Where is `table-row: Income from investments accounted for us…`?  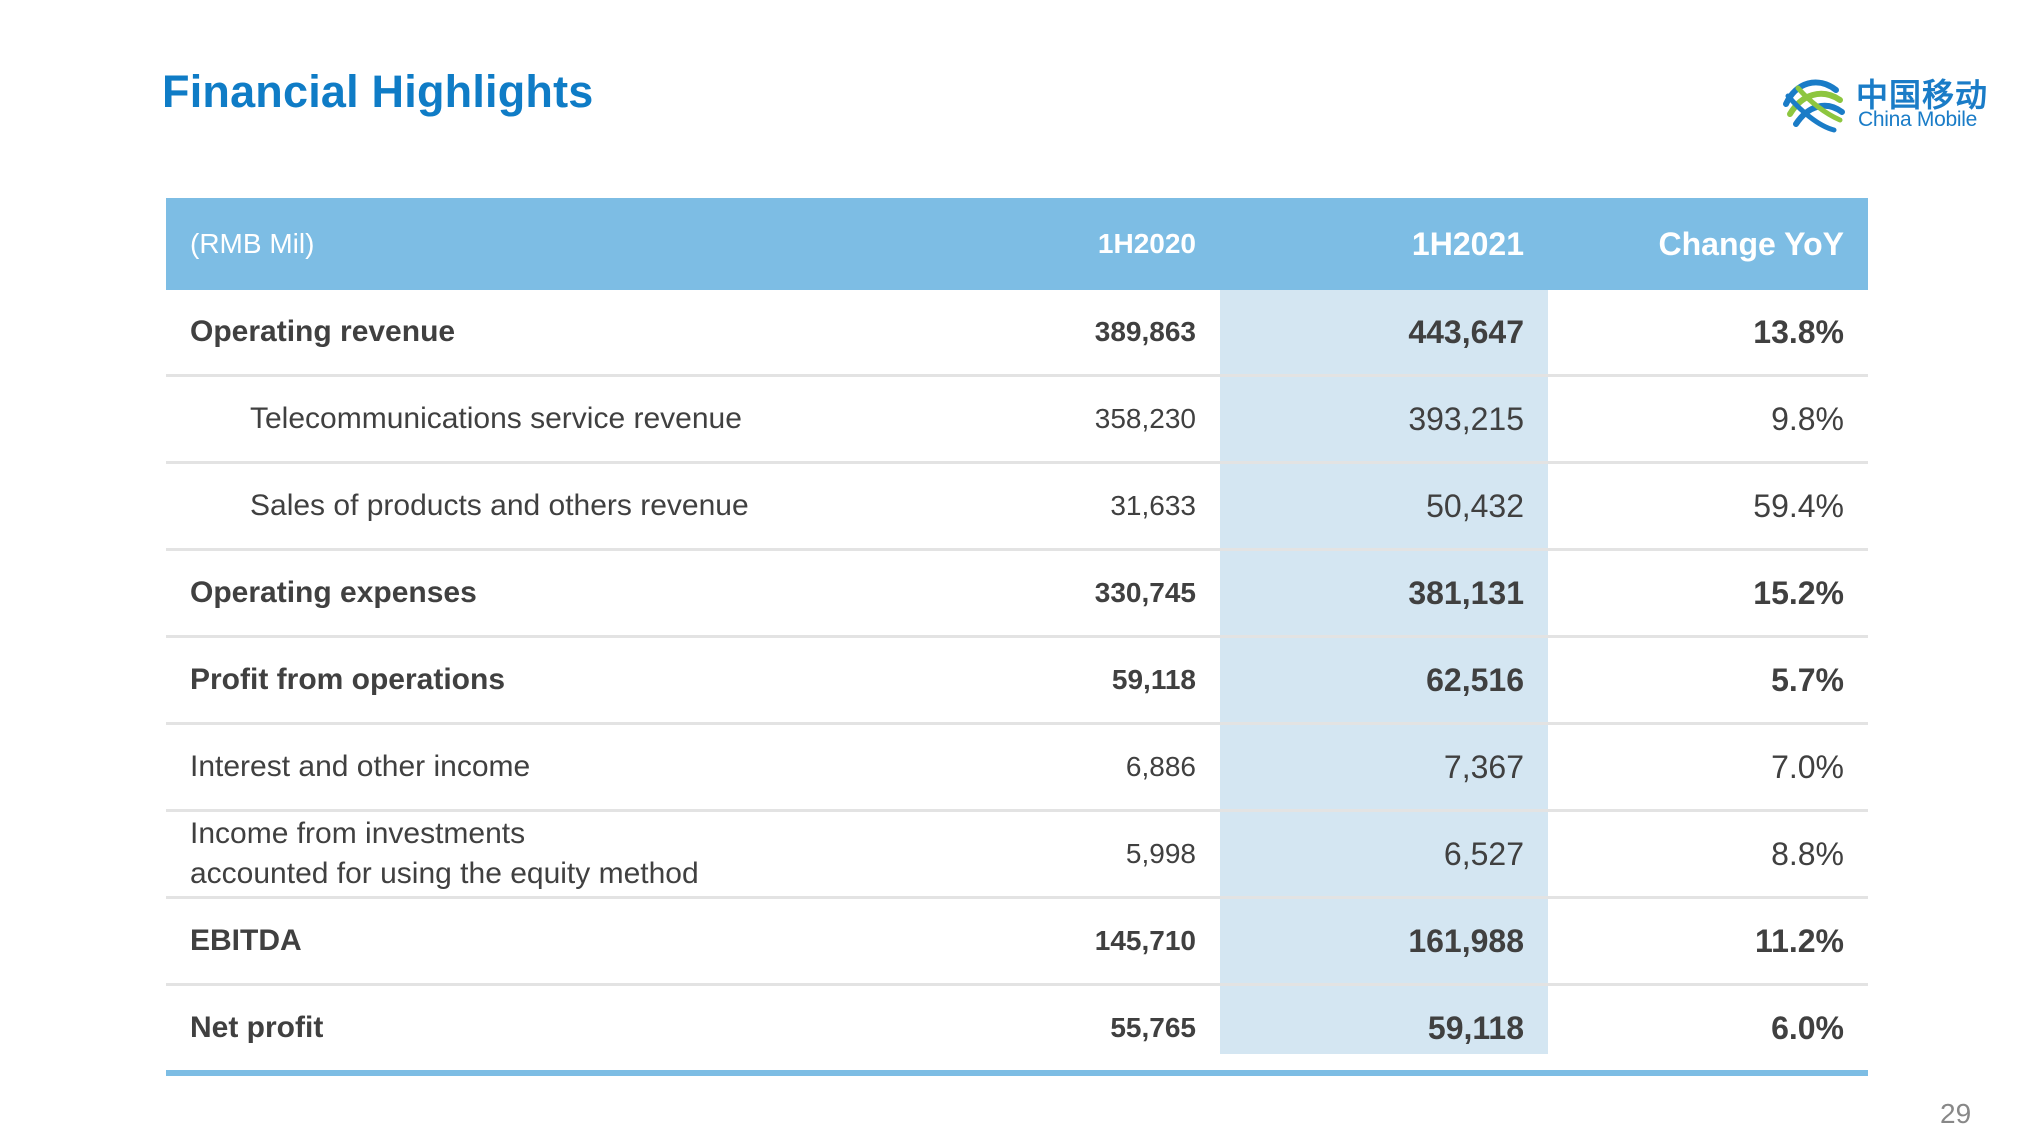
table-row: Income from investments accounted for us… is located at coordinates (1017, 855).